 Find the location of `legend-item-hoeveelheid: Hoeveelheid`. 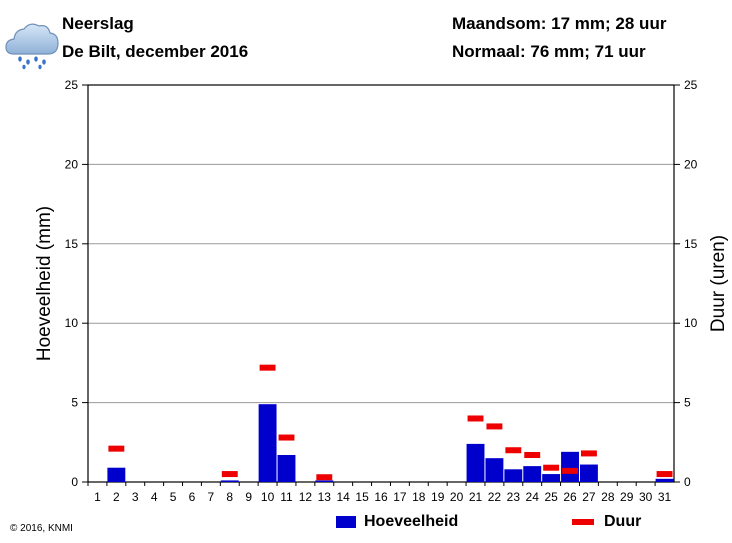

legend-item-hoeveelheid: Hoeveelheid is located at coordinates (397, 522).